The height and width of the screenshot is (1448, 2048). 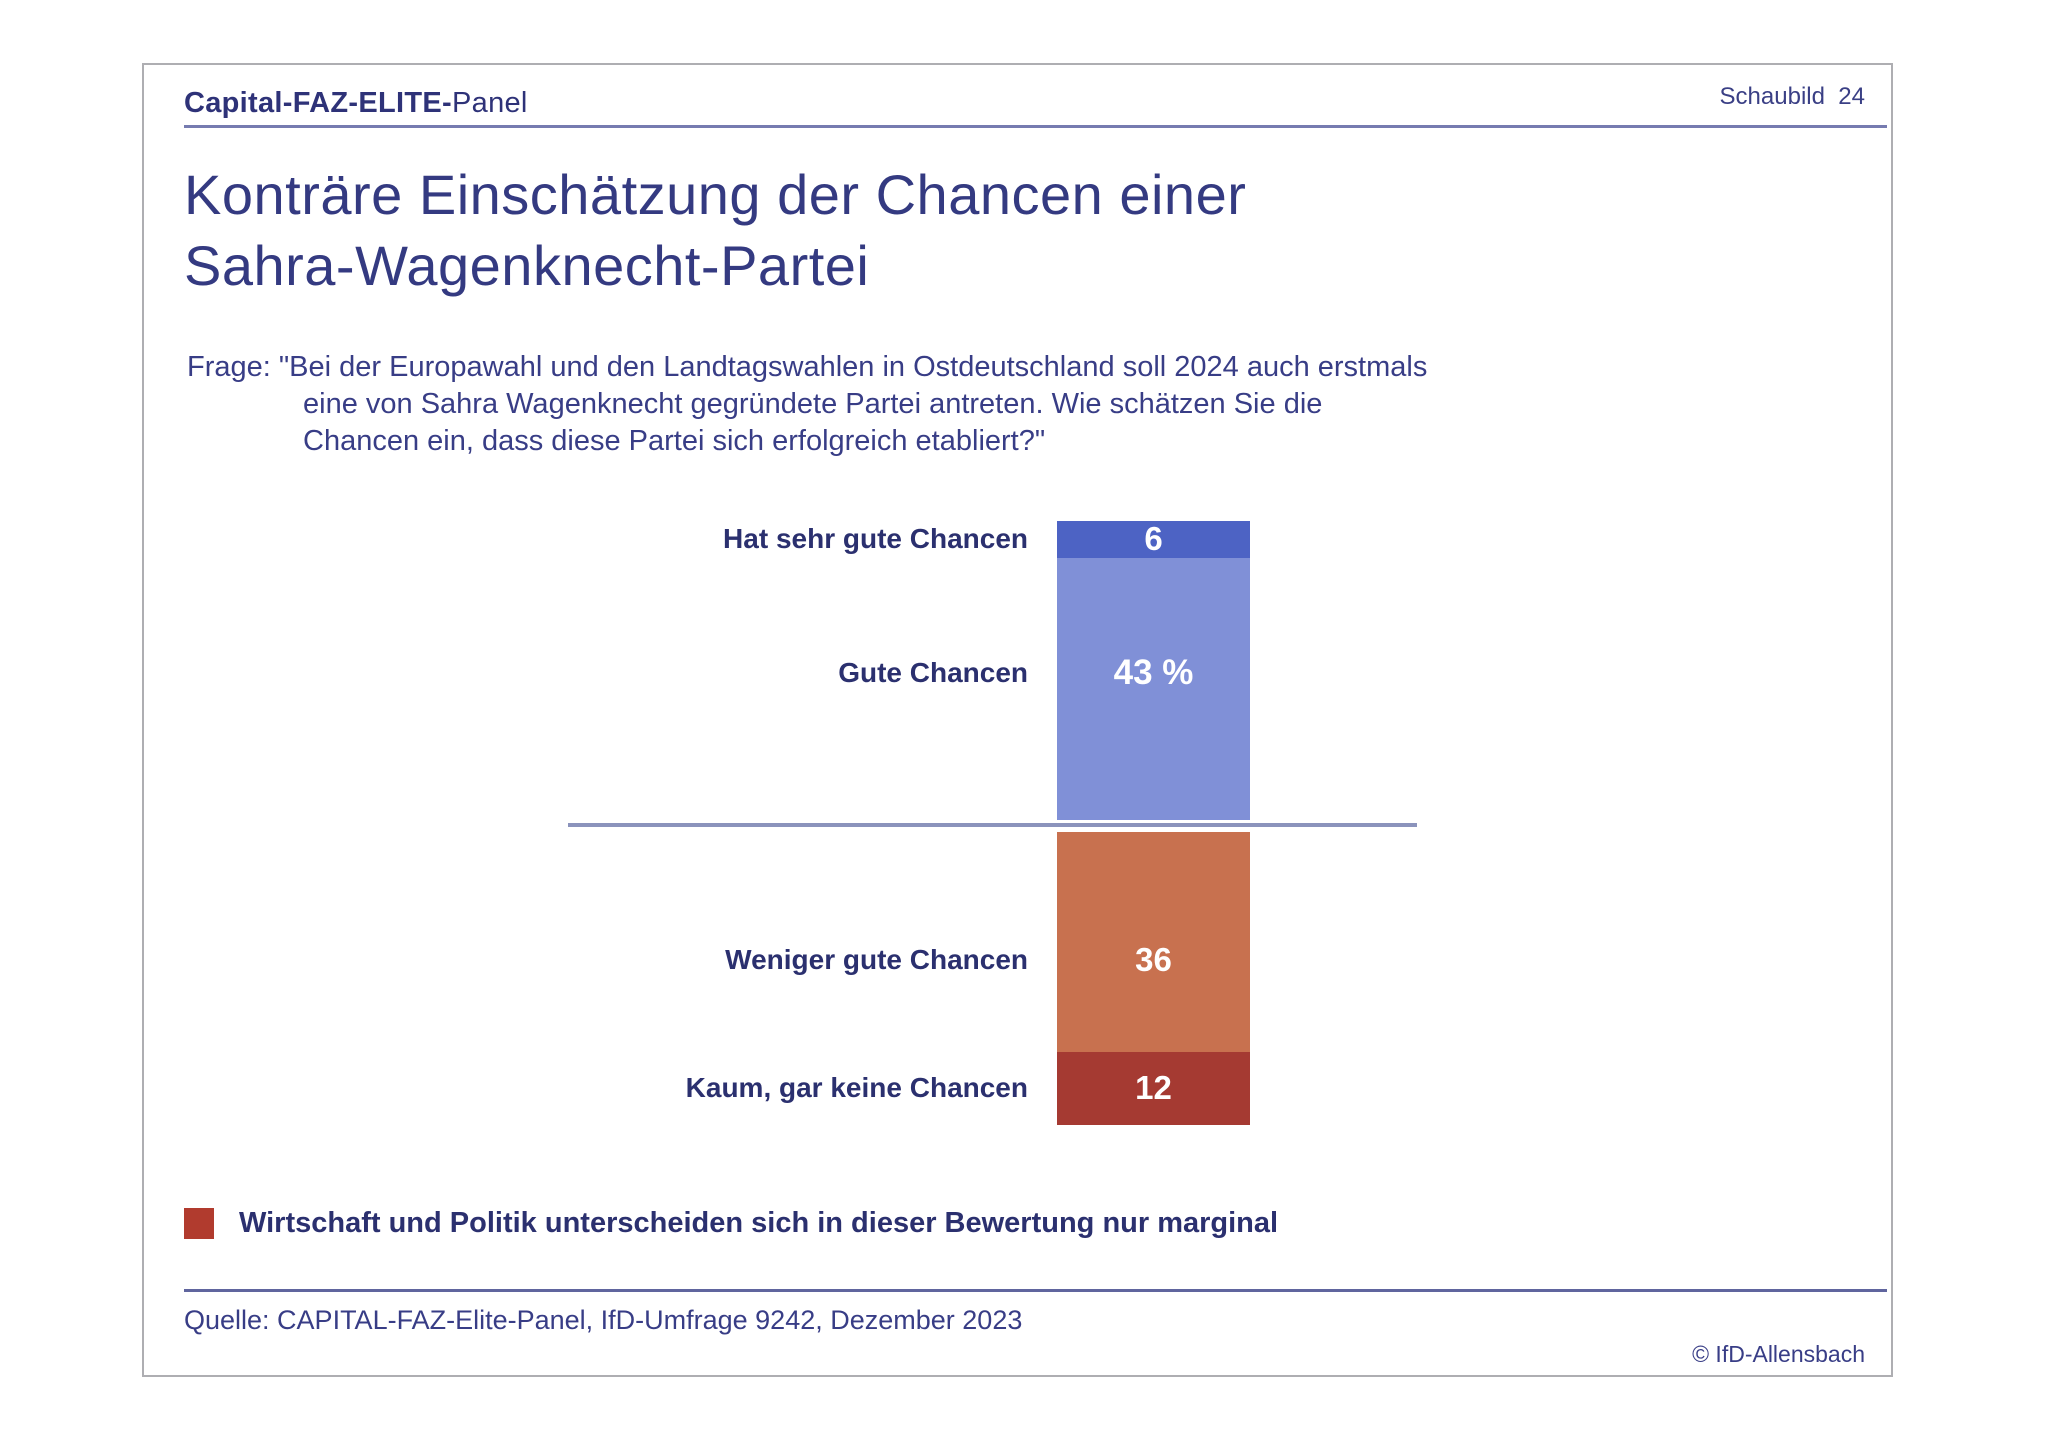 I want to click on category-label-sehr-gute-chancen: Hat sehr gute Chancen, so click(x=875, y=538).